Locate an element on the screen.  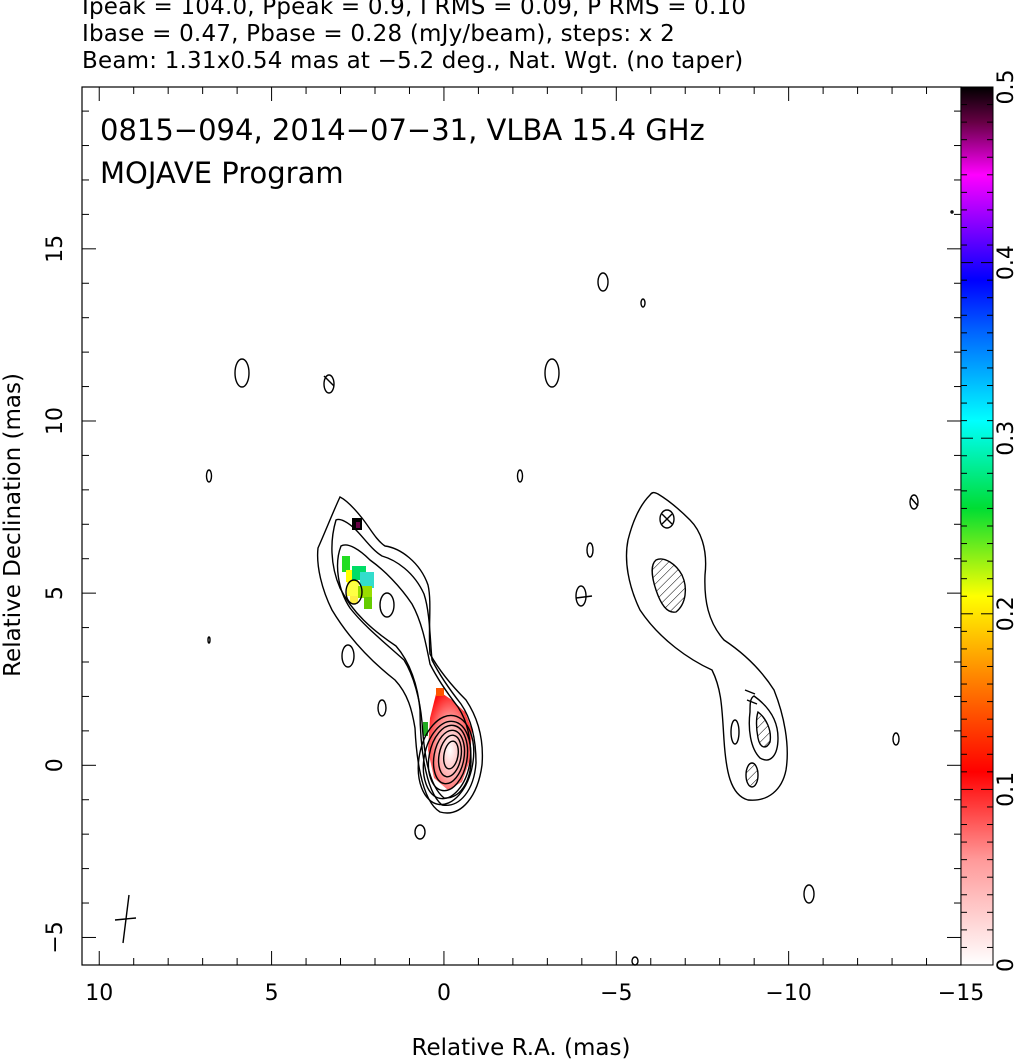
colorbar-tick-label: 0.2 is located at coordinates (1006, 613).